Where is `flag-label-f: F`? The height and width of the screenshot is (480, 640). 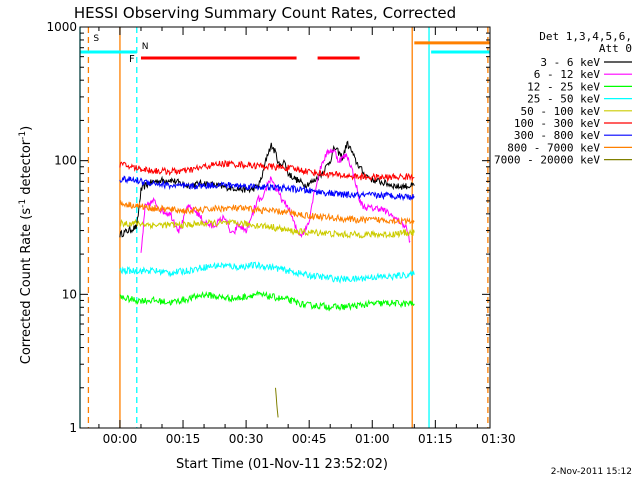 flag-label-f: F is located at coordinates (132, 59).